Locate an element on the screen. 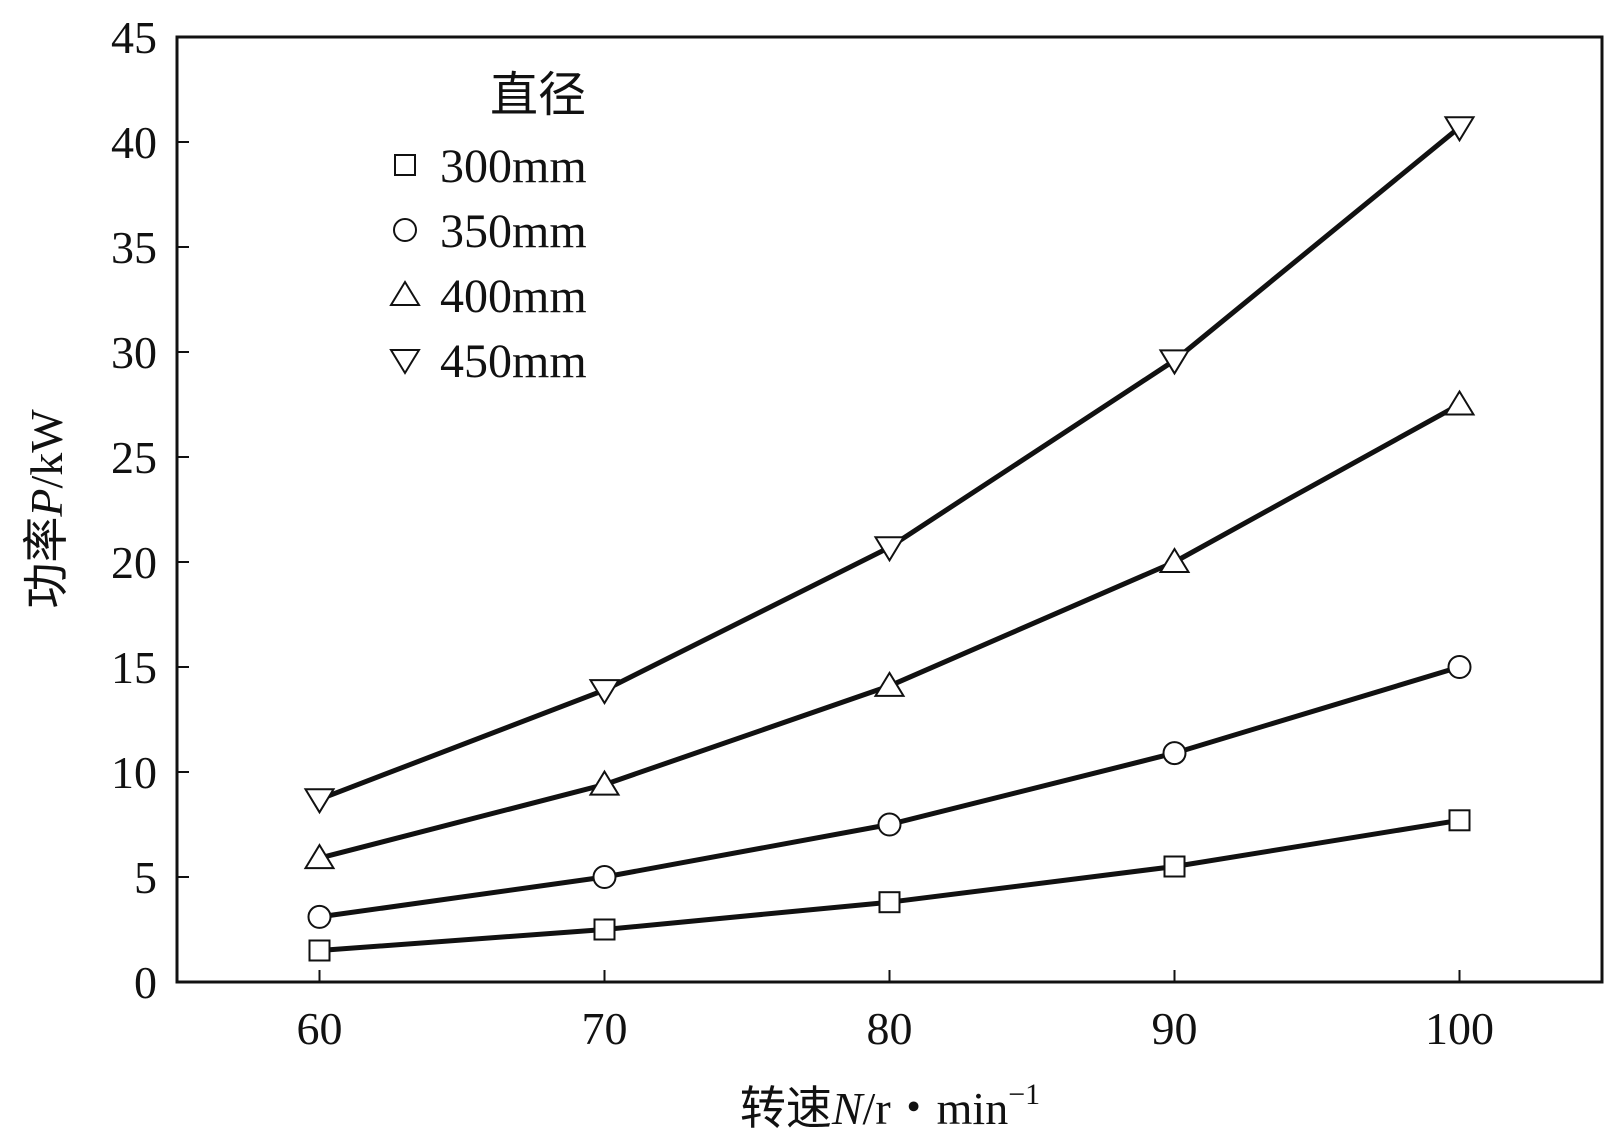 This screenshot has height=1140, width=1615. series-line-300mm is located at coordinates (889, 885).